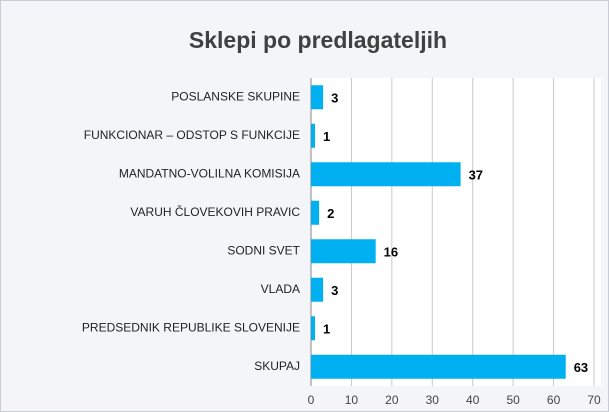 The width and height of the screenshot is (609, 412). Describe the element at coordinates (433, 400) in the screenshot. I see `x-tick-label: 30` at that location.